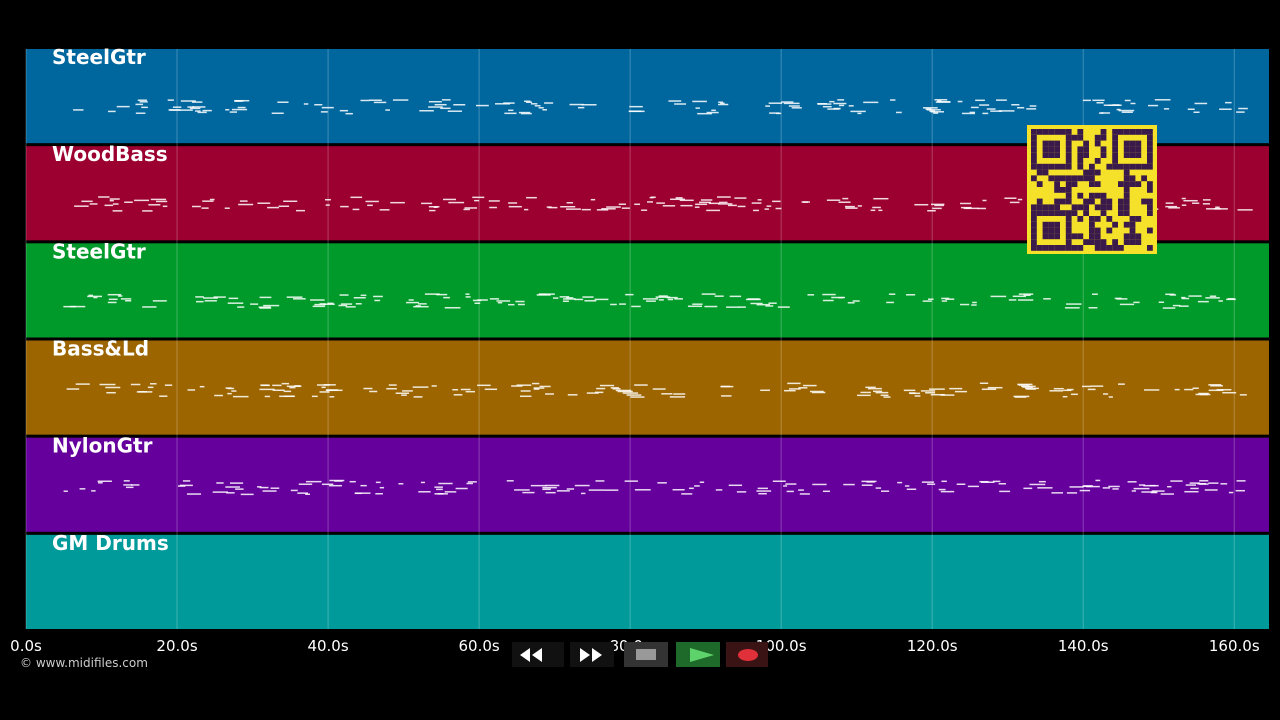 This screenshot has height=720, width=1280. I want to click on qr-code, so click(1092, 189).